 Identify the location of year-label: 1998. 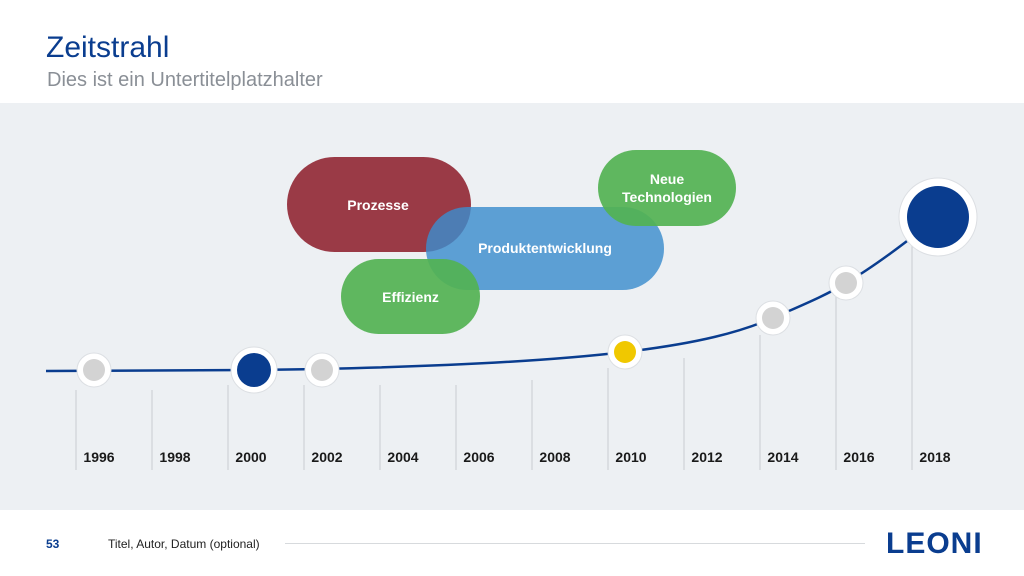
(175, 457).